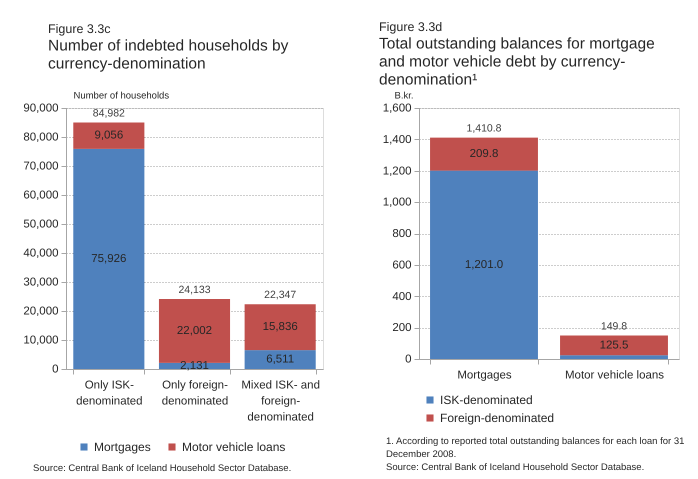 The width and height of the screenshot is (698, 479). Describe the element at coordinates (517, 62) in the screenshot. I see `chart-subtitle: Total outstanding balances for mortgage and motor vehicle debt by currency-denomination¹` at that location.